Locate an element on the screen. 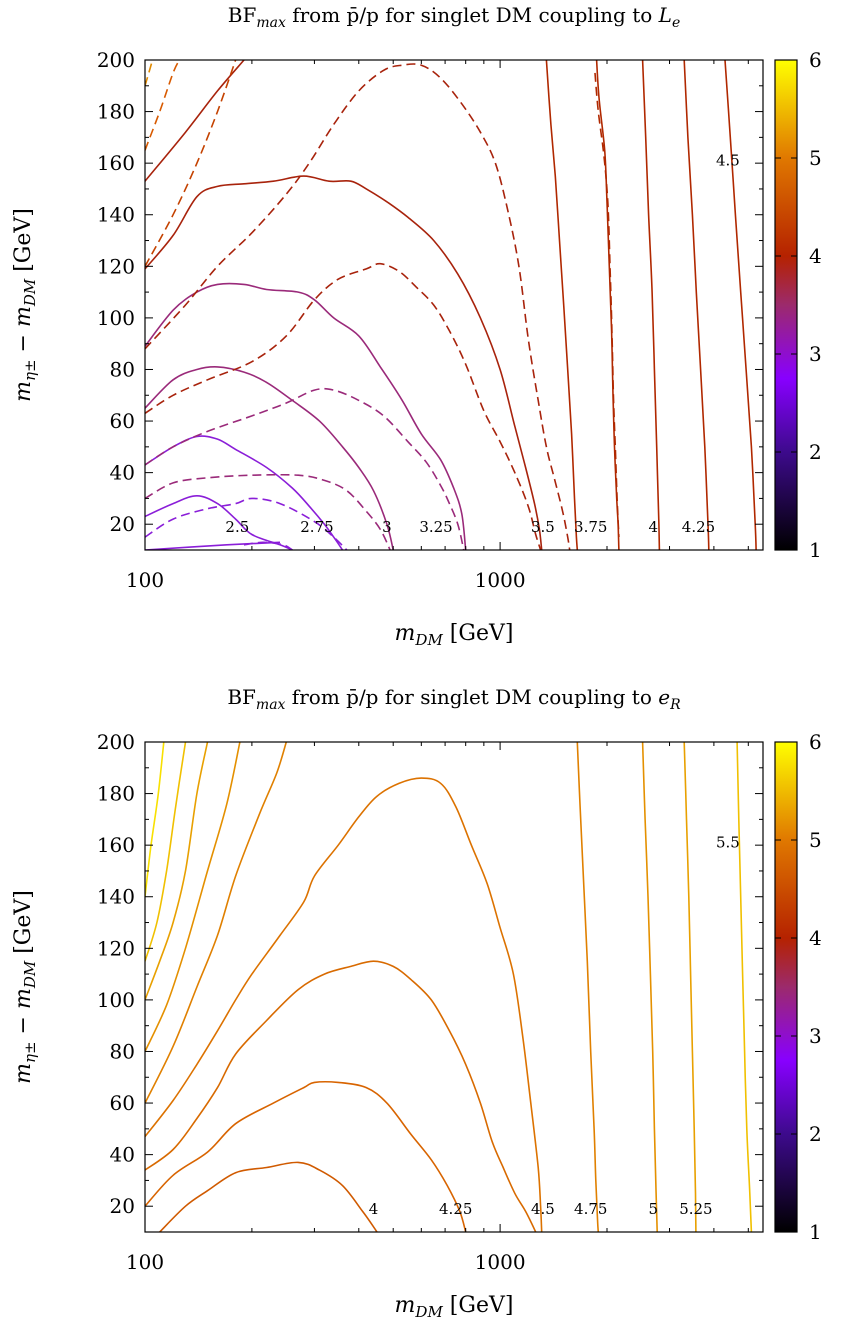  contour-label: 3.5 is located at coordinates (543, 527).